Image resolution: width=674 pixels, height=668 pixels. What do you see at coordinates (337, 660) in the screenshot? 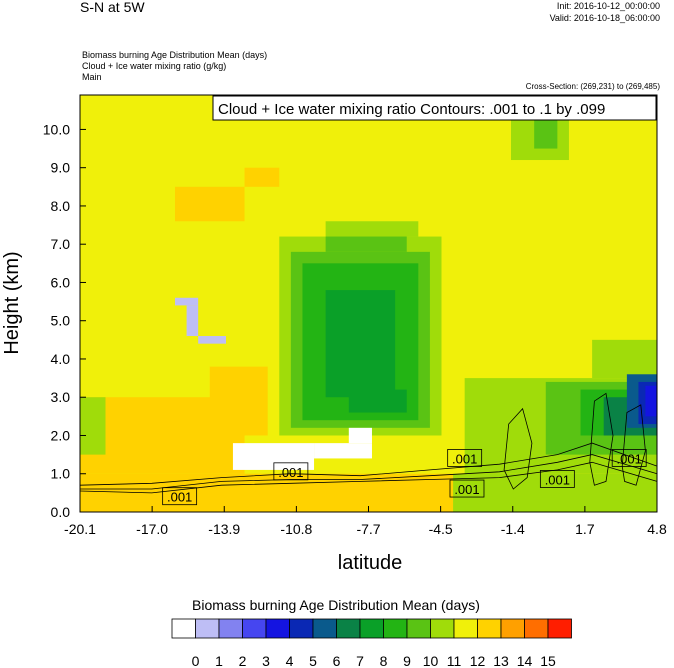
I see `colorbar-label-6: 6` at bounding box center [337, 660].